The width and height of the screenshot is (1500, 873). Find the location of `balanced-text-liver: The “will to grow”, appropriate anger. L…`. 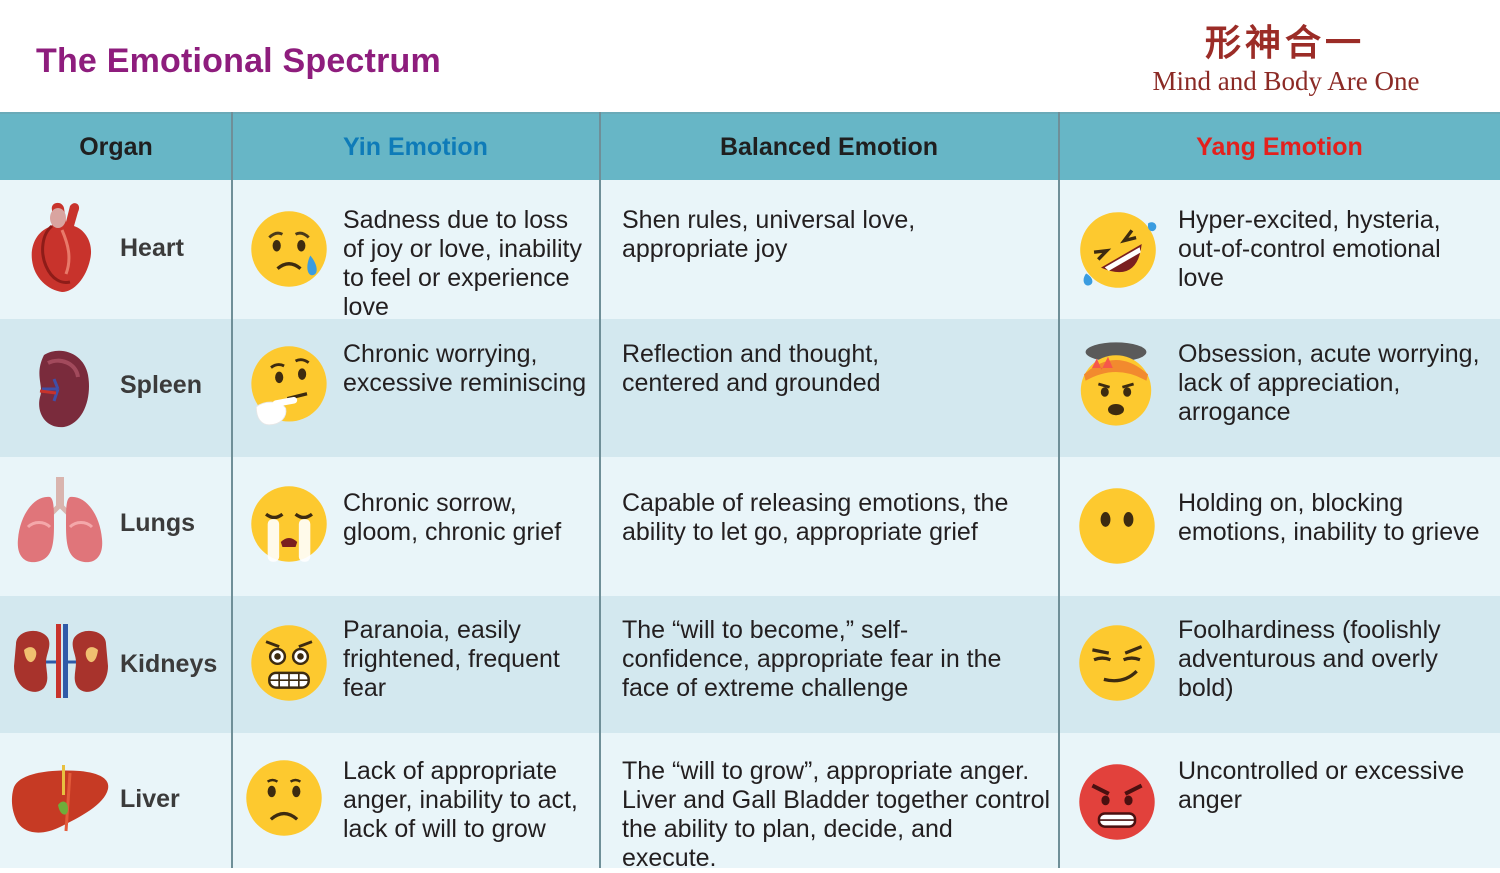

balanced-text-liver: The “will to grow”, appropriate anger. L… is located at coordinates (836, 814).